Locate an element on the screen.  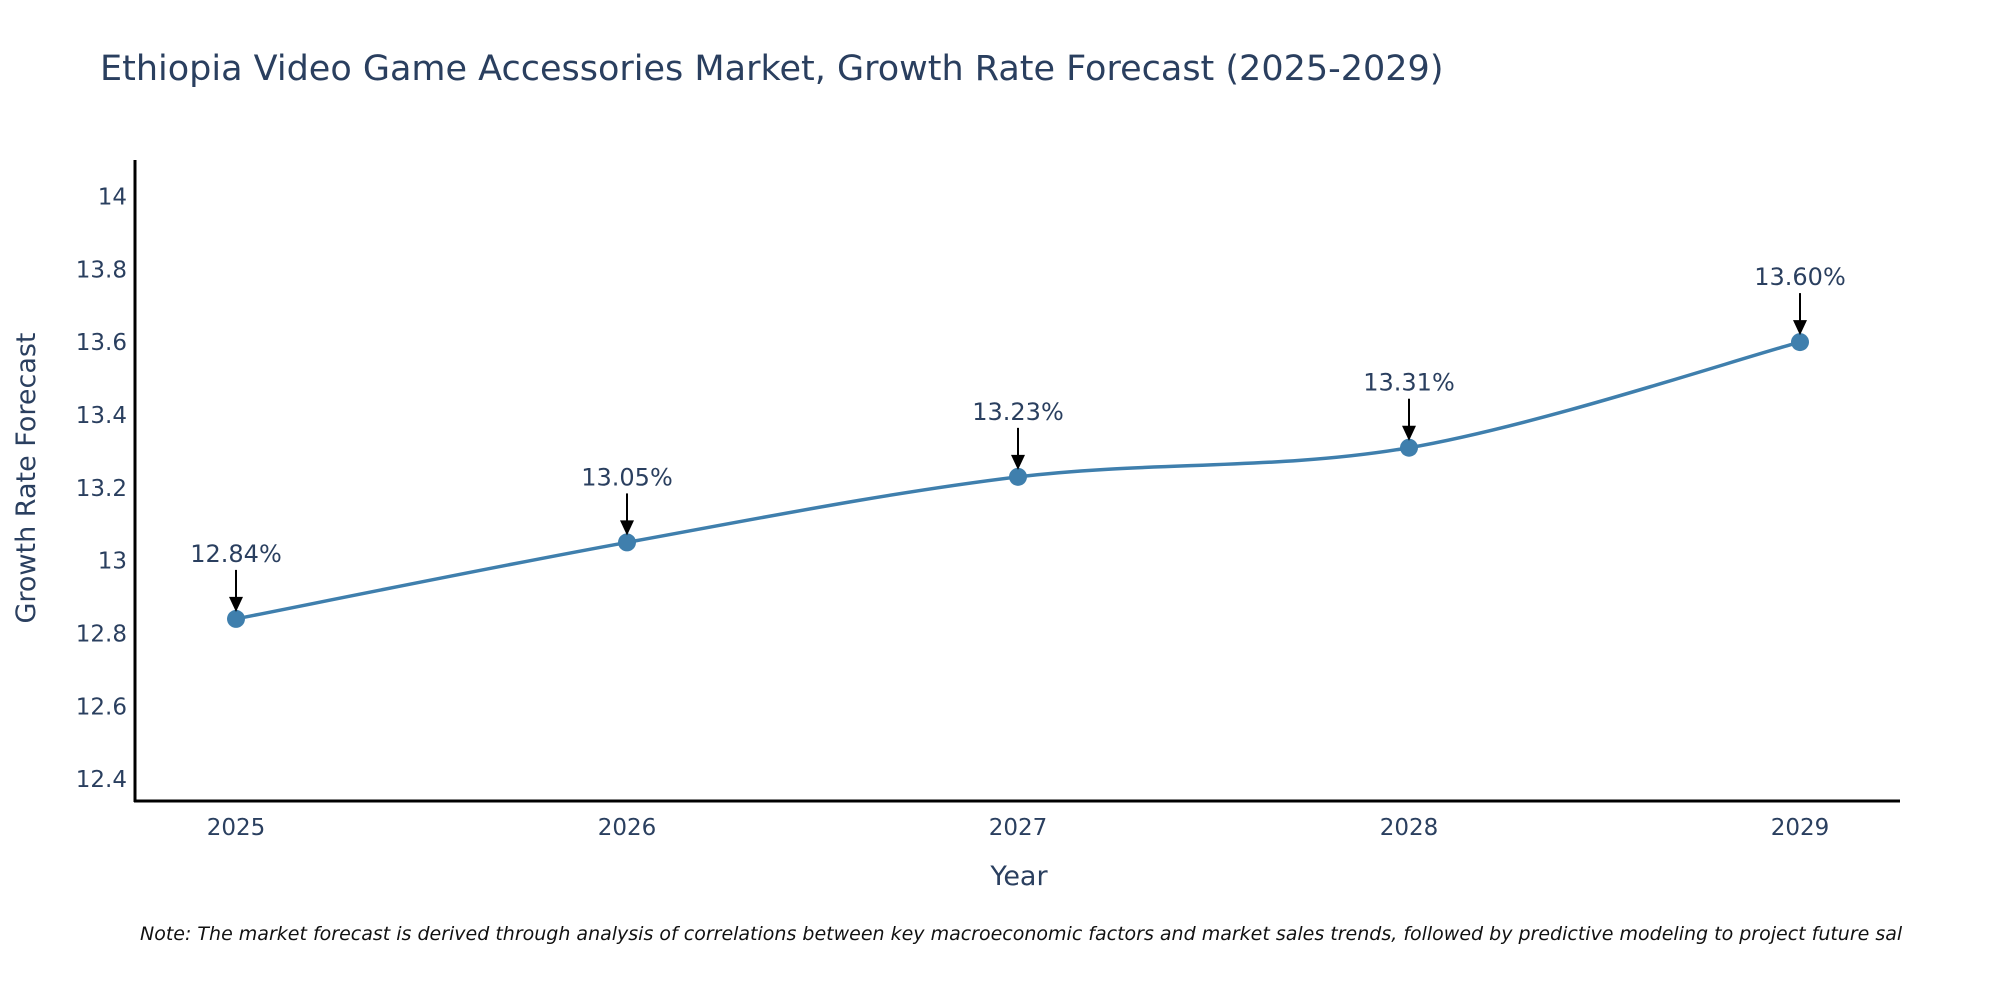
x-axis-ticks: 2025 2026 2027 2028 2029 is located at coordinates (1018, 828).